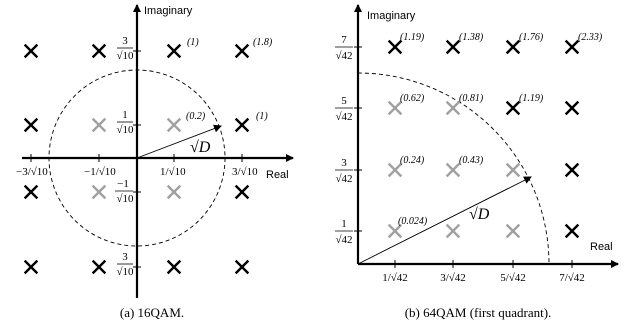 This screenshot has width=638, height=322. Describe the element at coordinates (344, 48) in the screenshot. I see `ytick-label-b: 7 √42` at that location.